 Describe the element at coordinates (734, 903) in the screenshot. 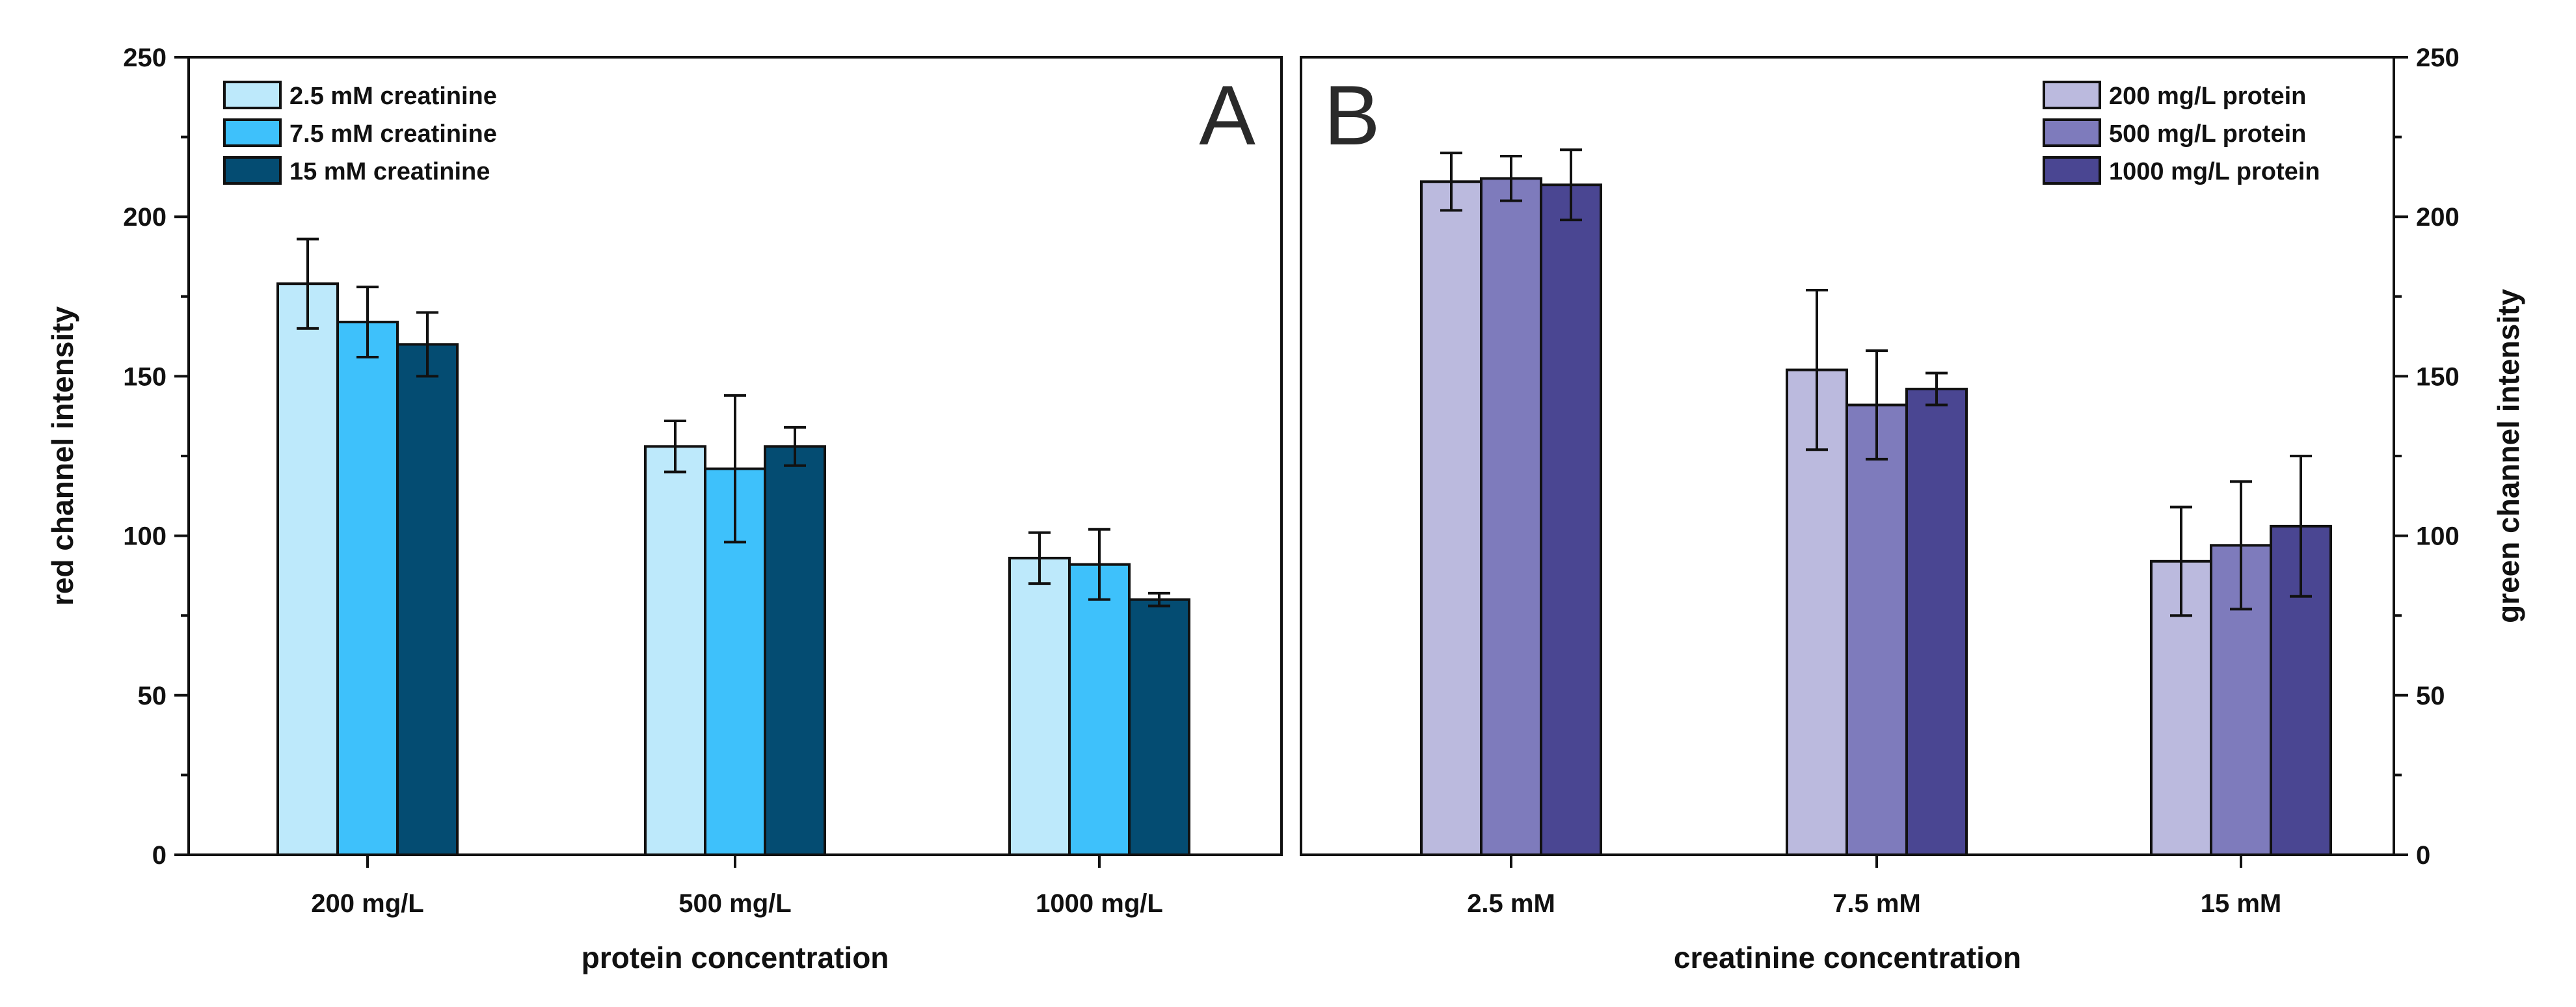

I see `x-tick-label: 500 mg/L` at that location.